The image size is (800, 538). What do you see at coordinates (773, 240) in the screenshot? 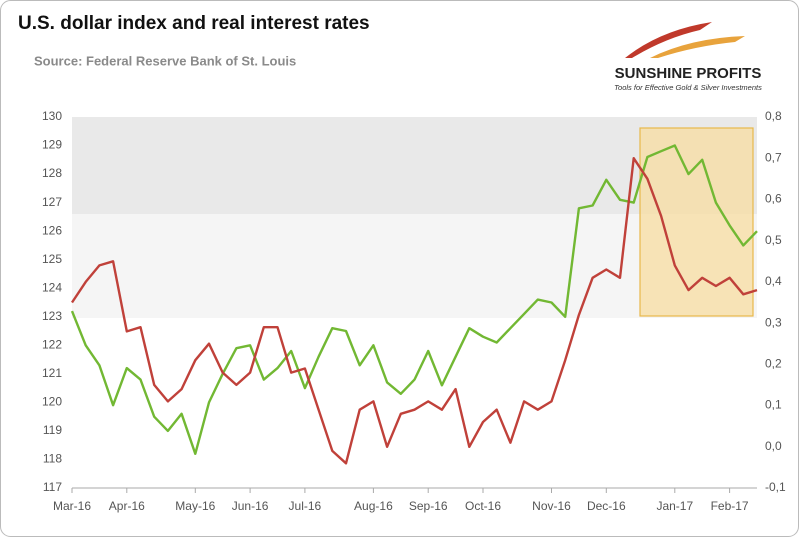
I see `y2-tick-label: 0,5` at bounding box center [773, 240].